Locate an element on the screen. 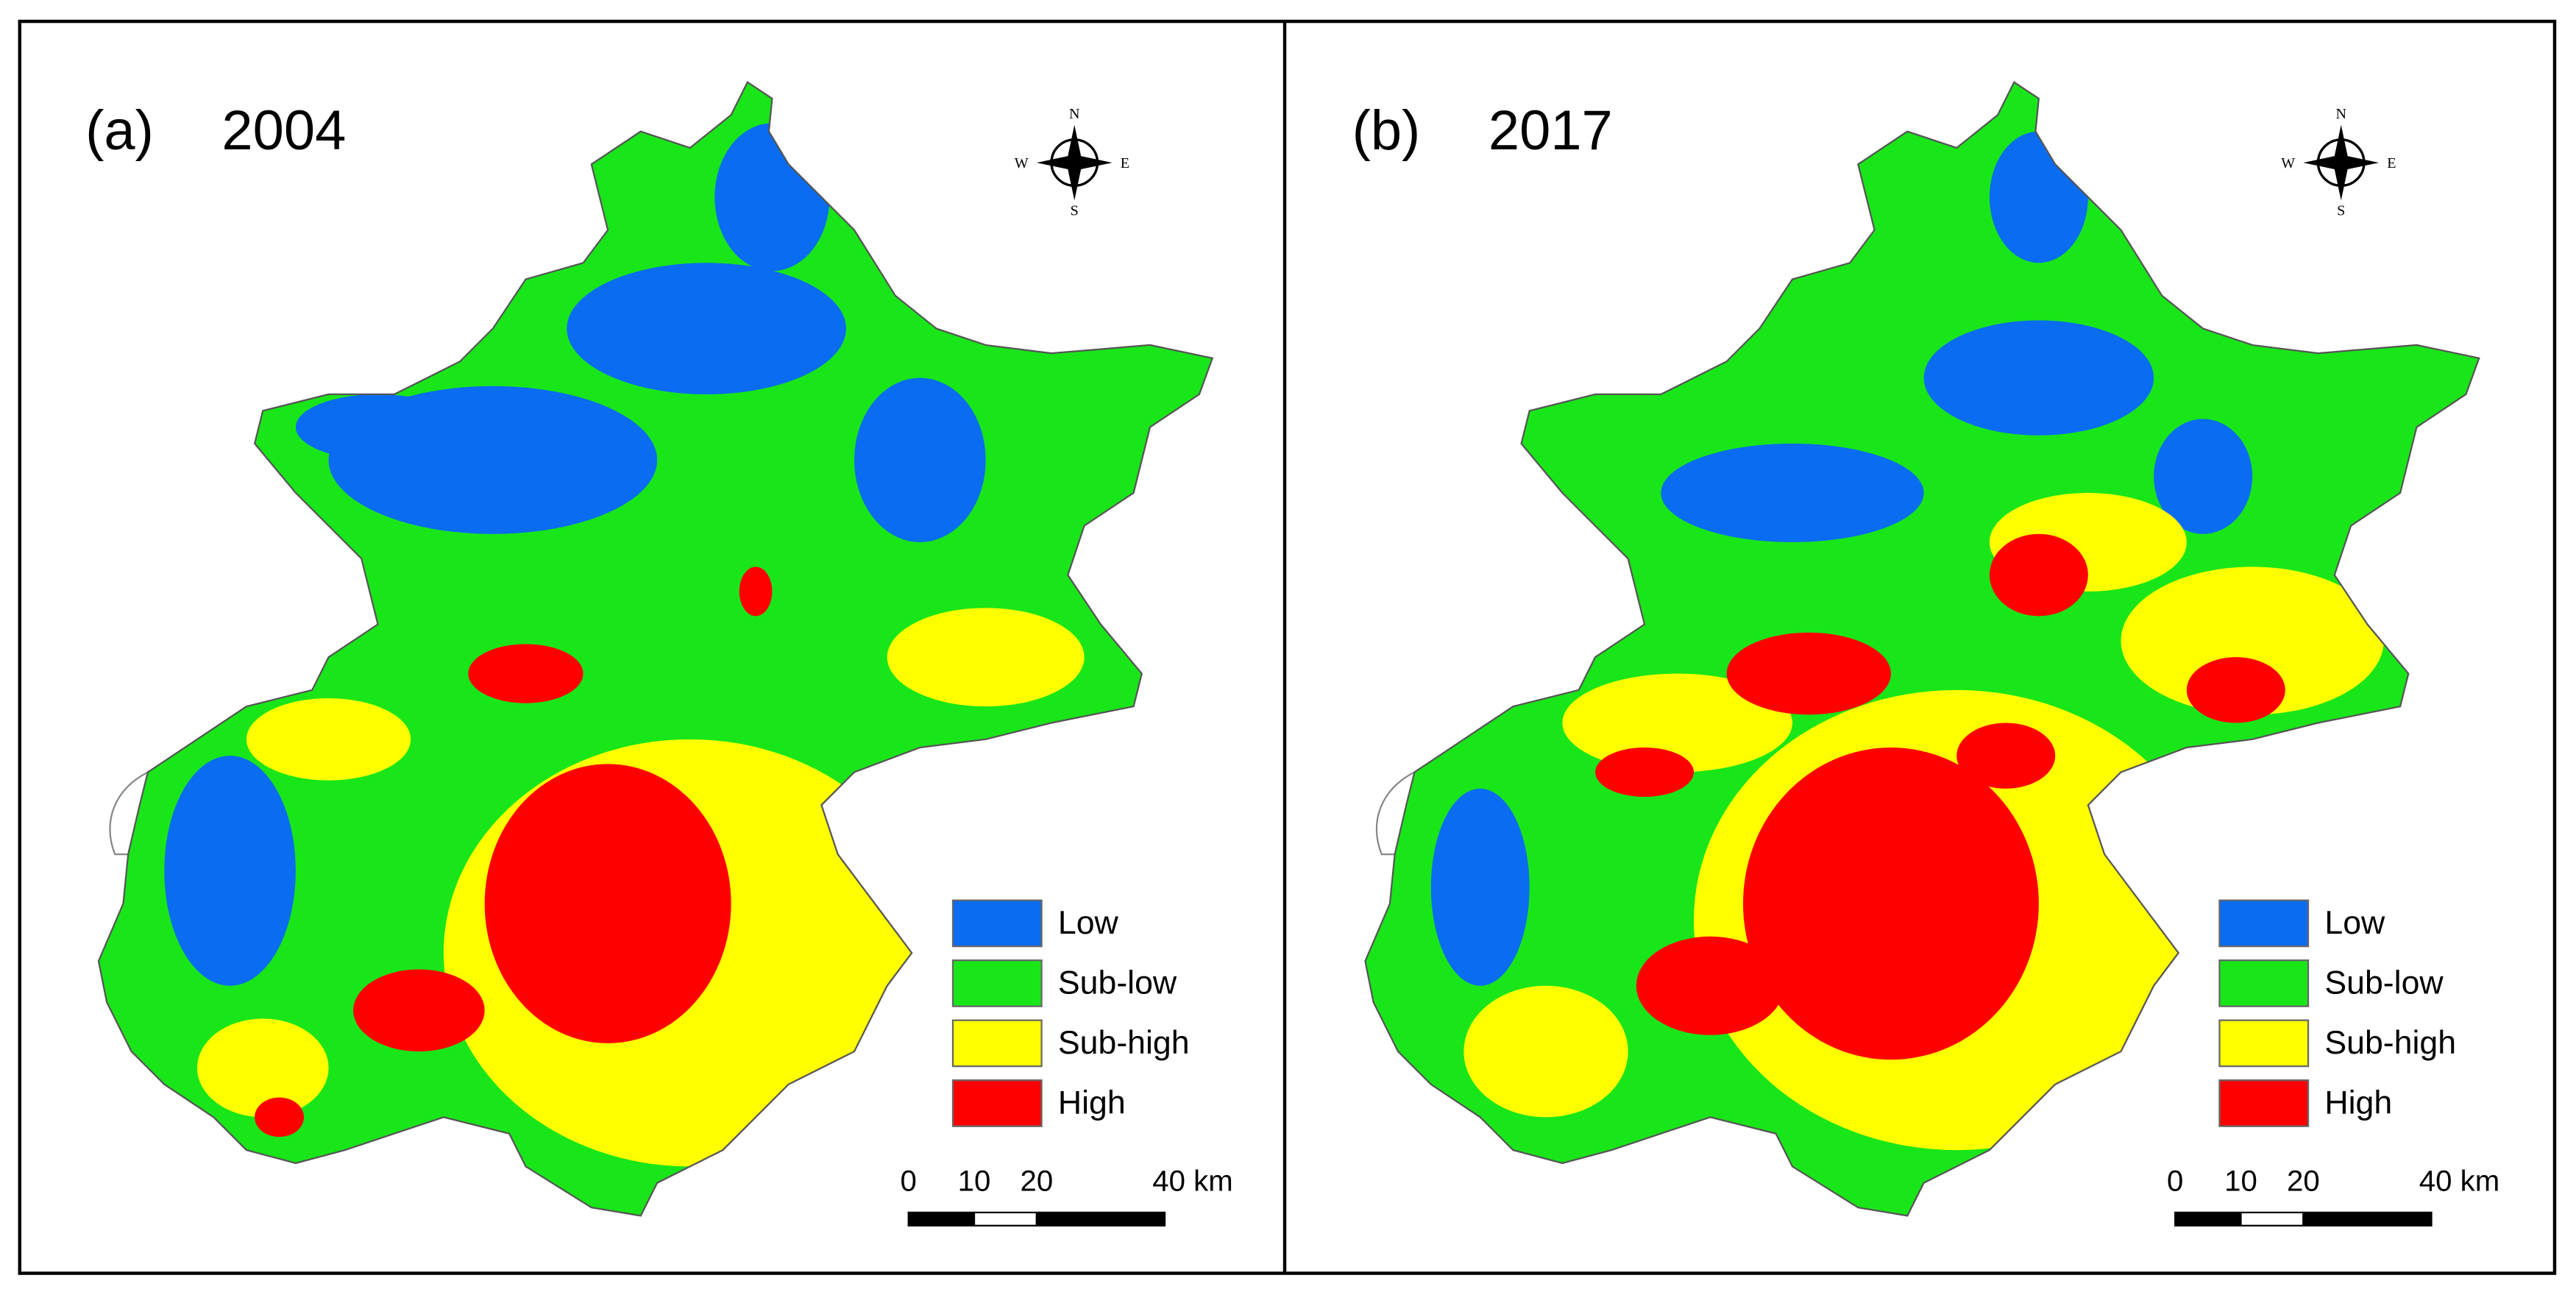 This screenshot has height=1292, width=2576. panel-year: 2017 is located at coordinates (1551, 130).